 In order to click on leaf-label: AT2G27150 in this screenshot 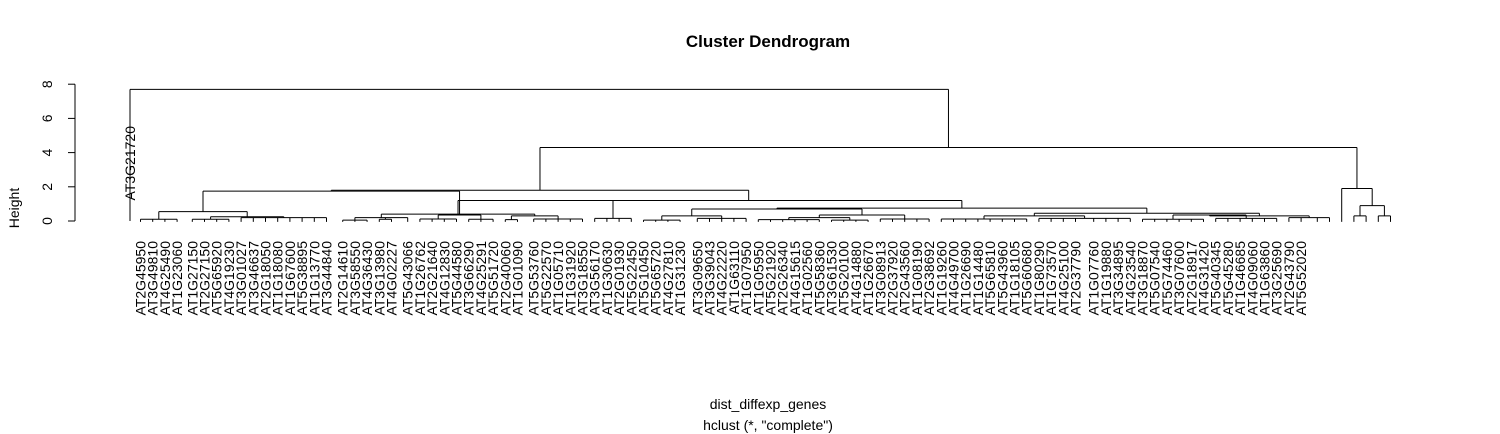, I will do `click(205, 278)`.